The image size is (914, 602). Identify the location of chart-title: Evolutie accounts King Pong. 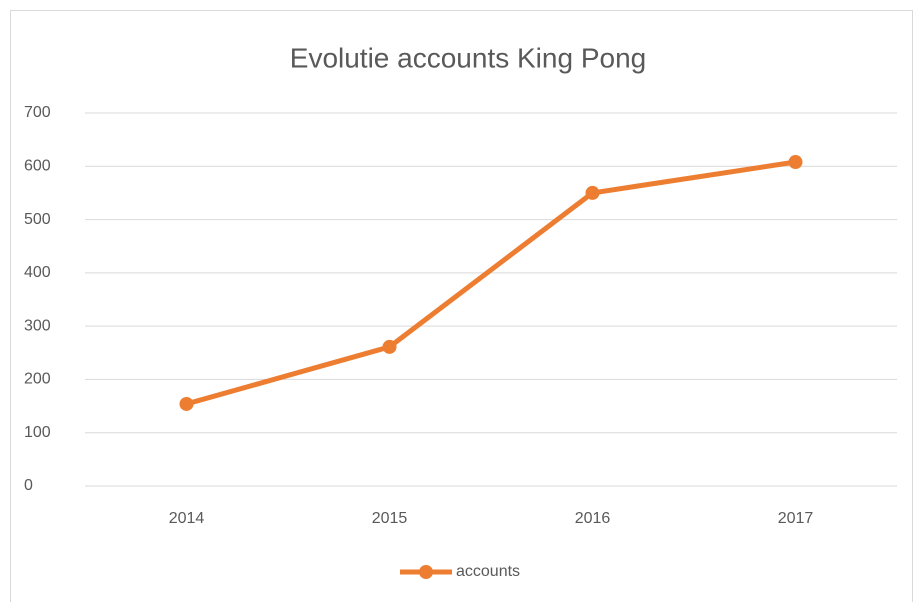
(468, 57).